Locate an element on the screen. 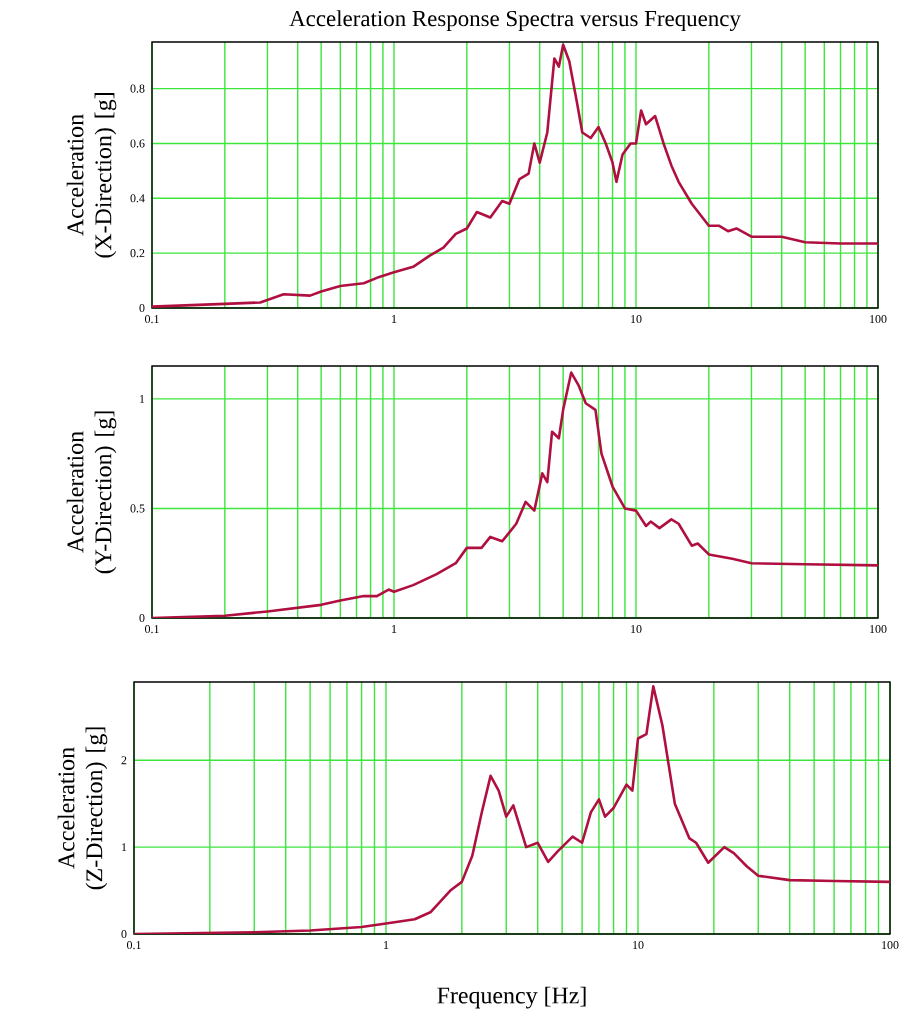 Image resolution: width=908 pixels, height=1020 pixels. y-axis-title: Acceleration (X-Direction) [g] is located at coordinates (91, 175).